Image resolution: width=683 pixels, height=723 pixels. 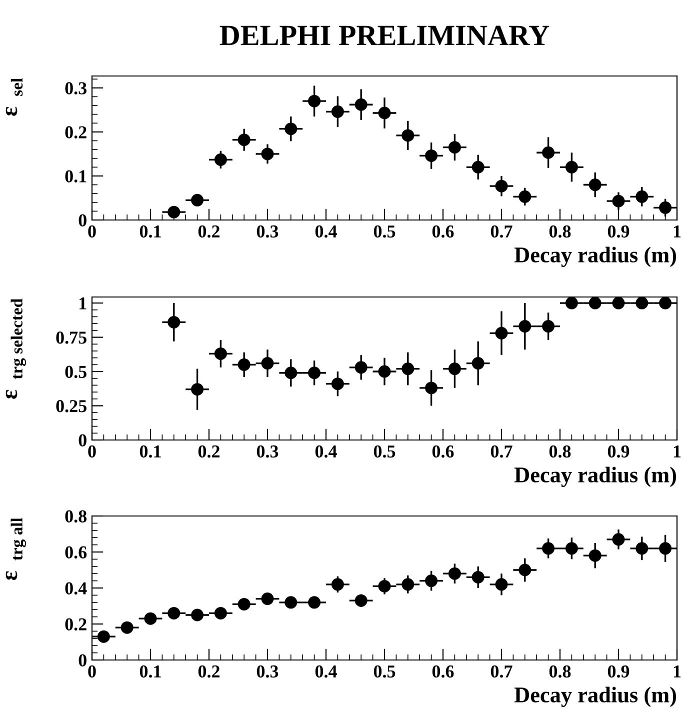 I want to click on y-tick-label: 0.8, so click(x=76, y=516).